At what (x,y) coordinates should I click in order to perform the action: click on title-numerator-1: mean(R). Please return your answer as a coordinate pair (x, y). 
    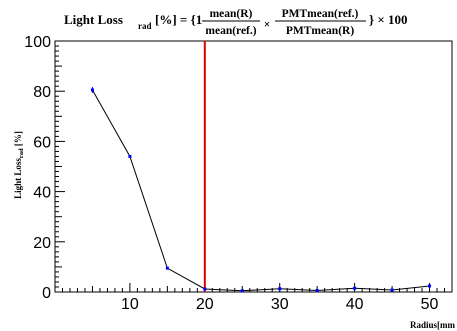
    Looking at the image, I should click on (231, 14).